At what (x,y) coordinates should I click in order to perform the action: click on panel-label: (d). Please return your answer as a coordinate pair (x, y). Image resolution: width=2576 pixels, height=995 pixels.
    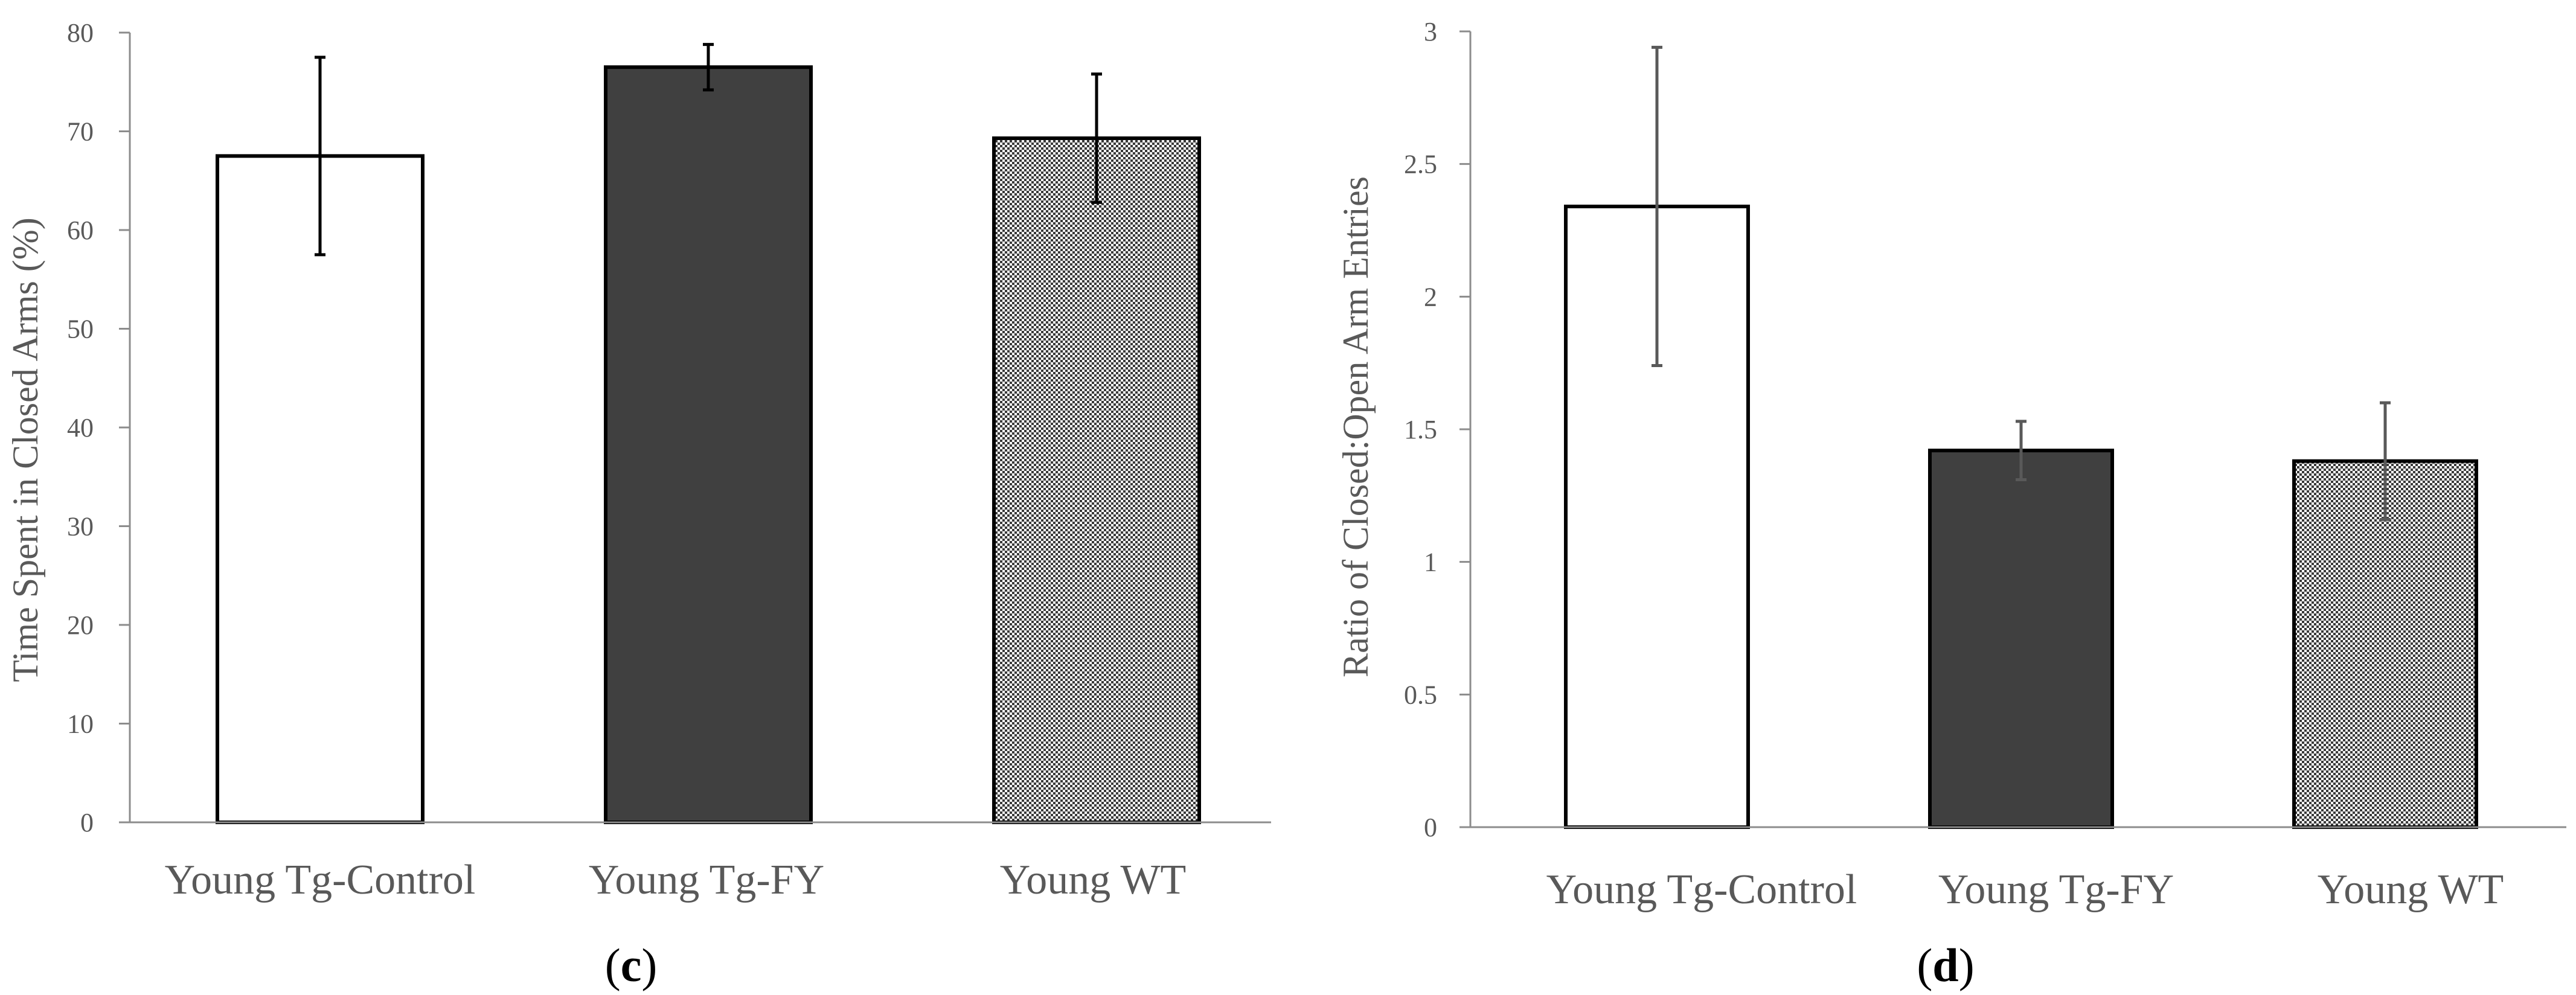
    Looking at the image, I should click on (1945, 965).